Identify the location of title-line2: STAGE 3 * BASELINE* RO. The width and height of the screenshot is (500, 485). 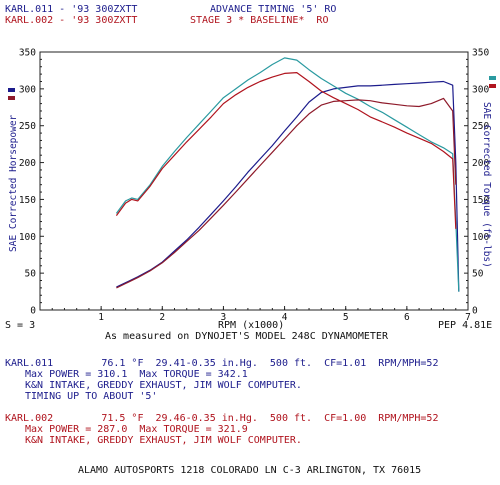
(259, 20).